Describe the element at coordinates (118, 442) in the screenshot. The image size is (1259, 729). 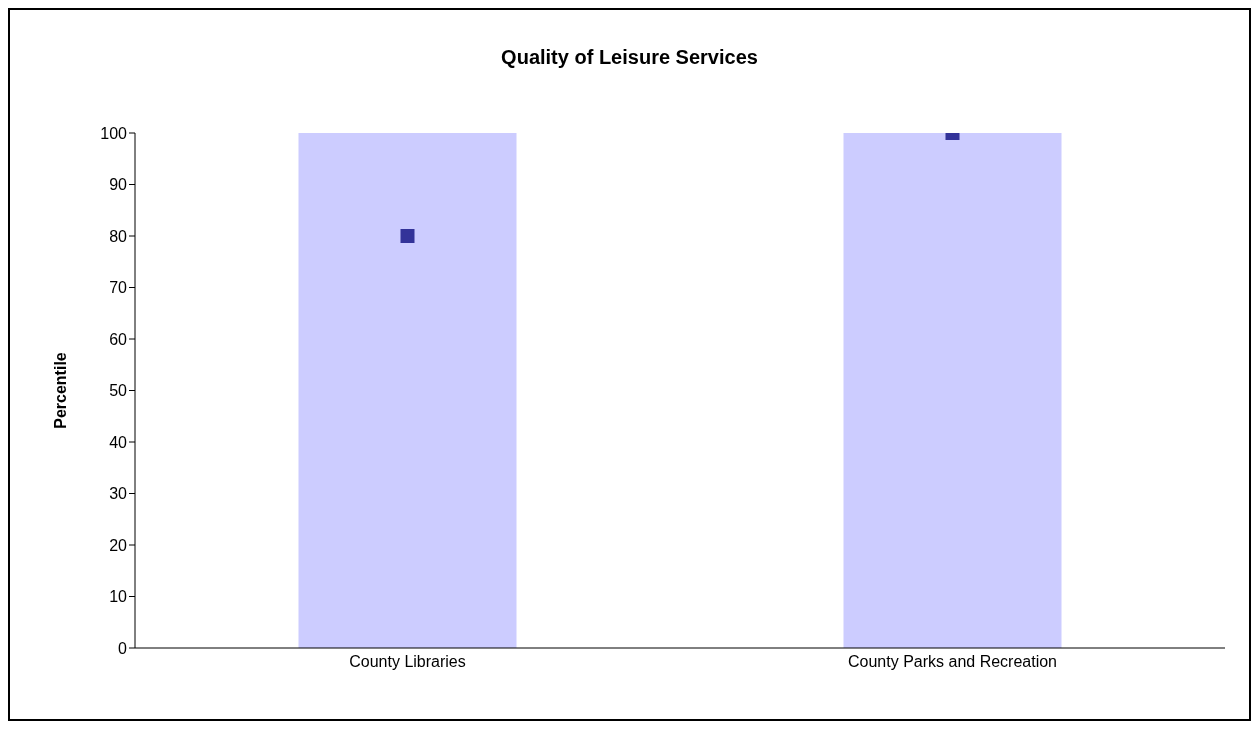
I see `y-tick-label: 40` at that location.